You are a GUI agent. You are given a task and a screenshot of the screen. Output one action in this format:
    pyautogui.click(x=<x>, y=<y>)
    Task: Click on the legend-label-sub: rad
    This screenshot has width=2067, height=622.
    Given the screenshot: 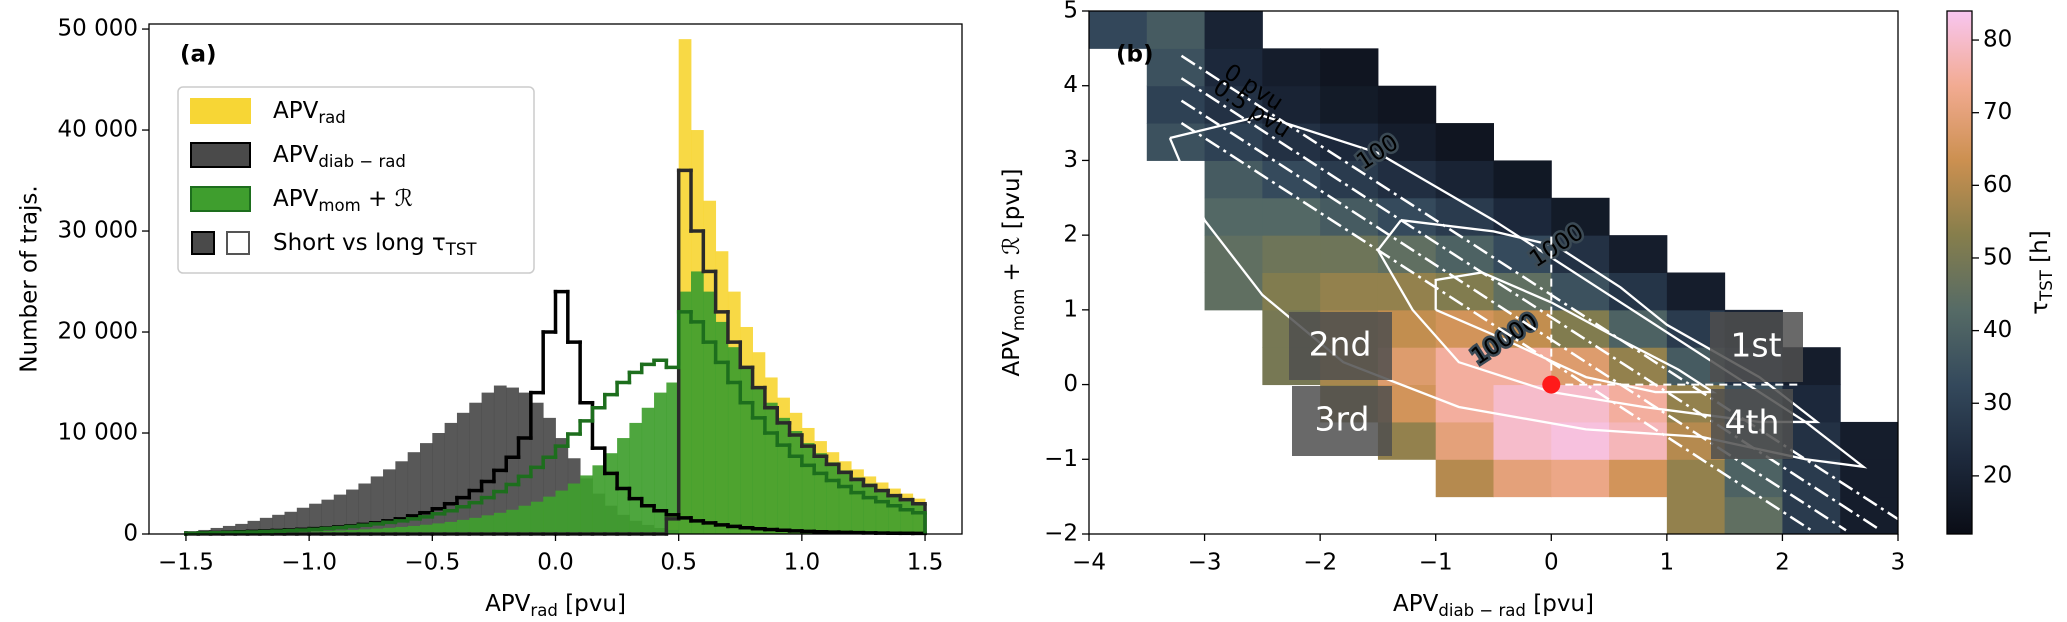 What is the action you would take?
    pyautogui.click(x=331, y=117)
    